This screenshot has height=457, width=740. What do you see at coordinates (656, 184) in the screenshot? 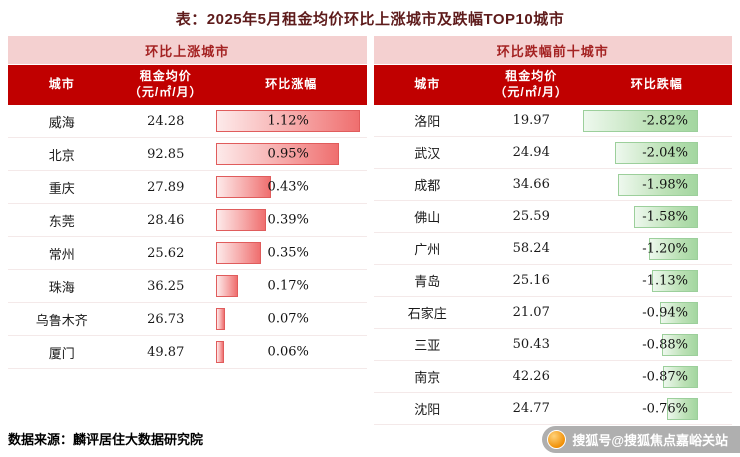
I see `change-cell: -1.98%` at bounding box center [656, 184].